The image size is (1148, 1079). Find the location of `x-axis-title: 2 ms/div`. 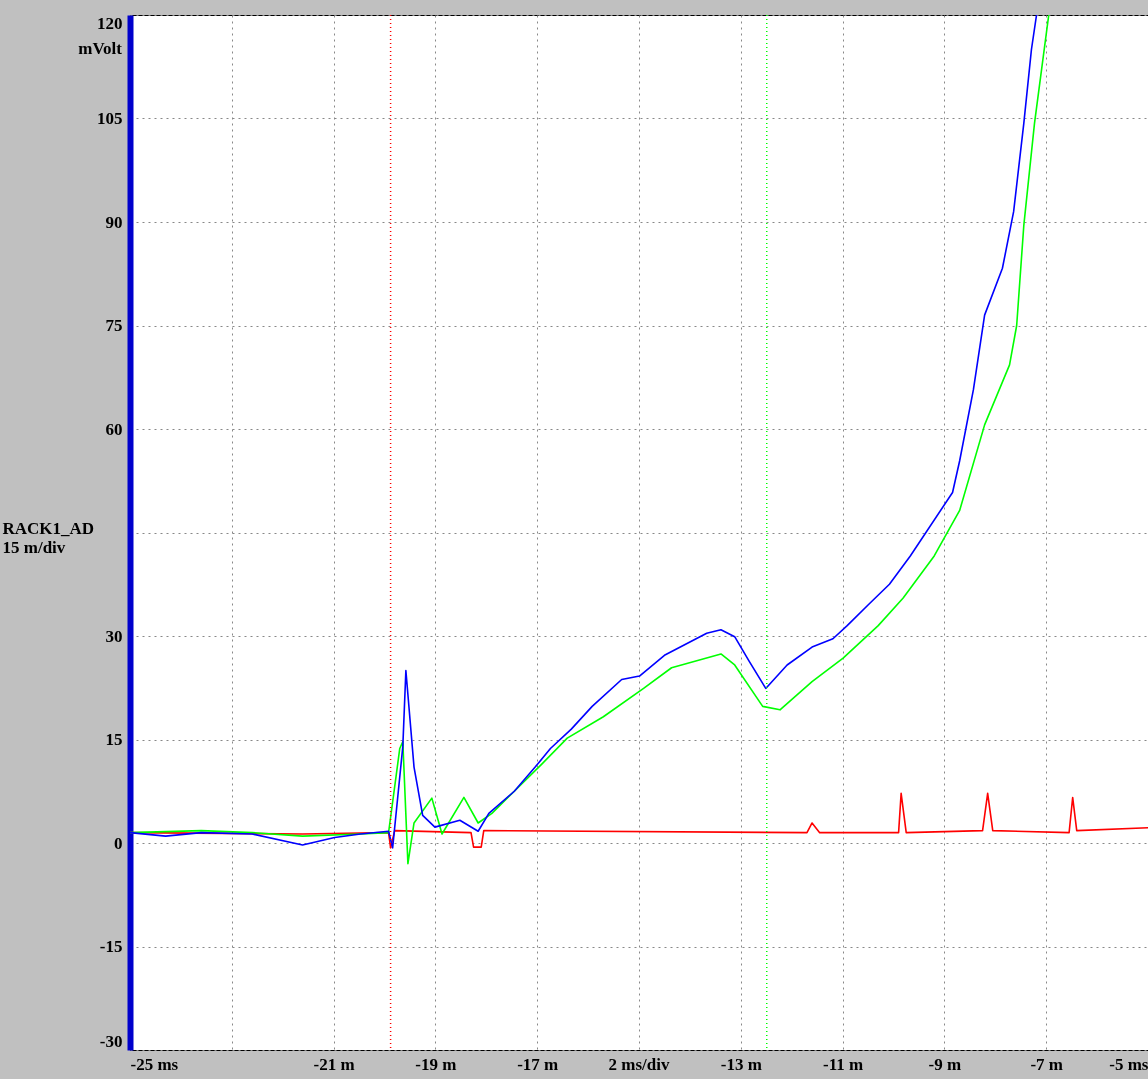

x-axis-title: 2 ms/div is located at coordinates (639, 1064).